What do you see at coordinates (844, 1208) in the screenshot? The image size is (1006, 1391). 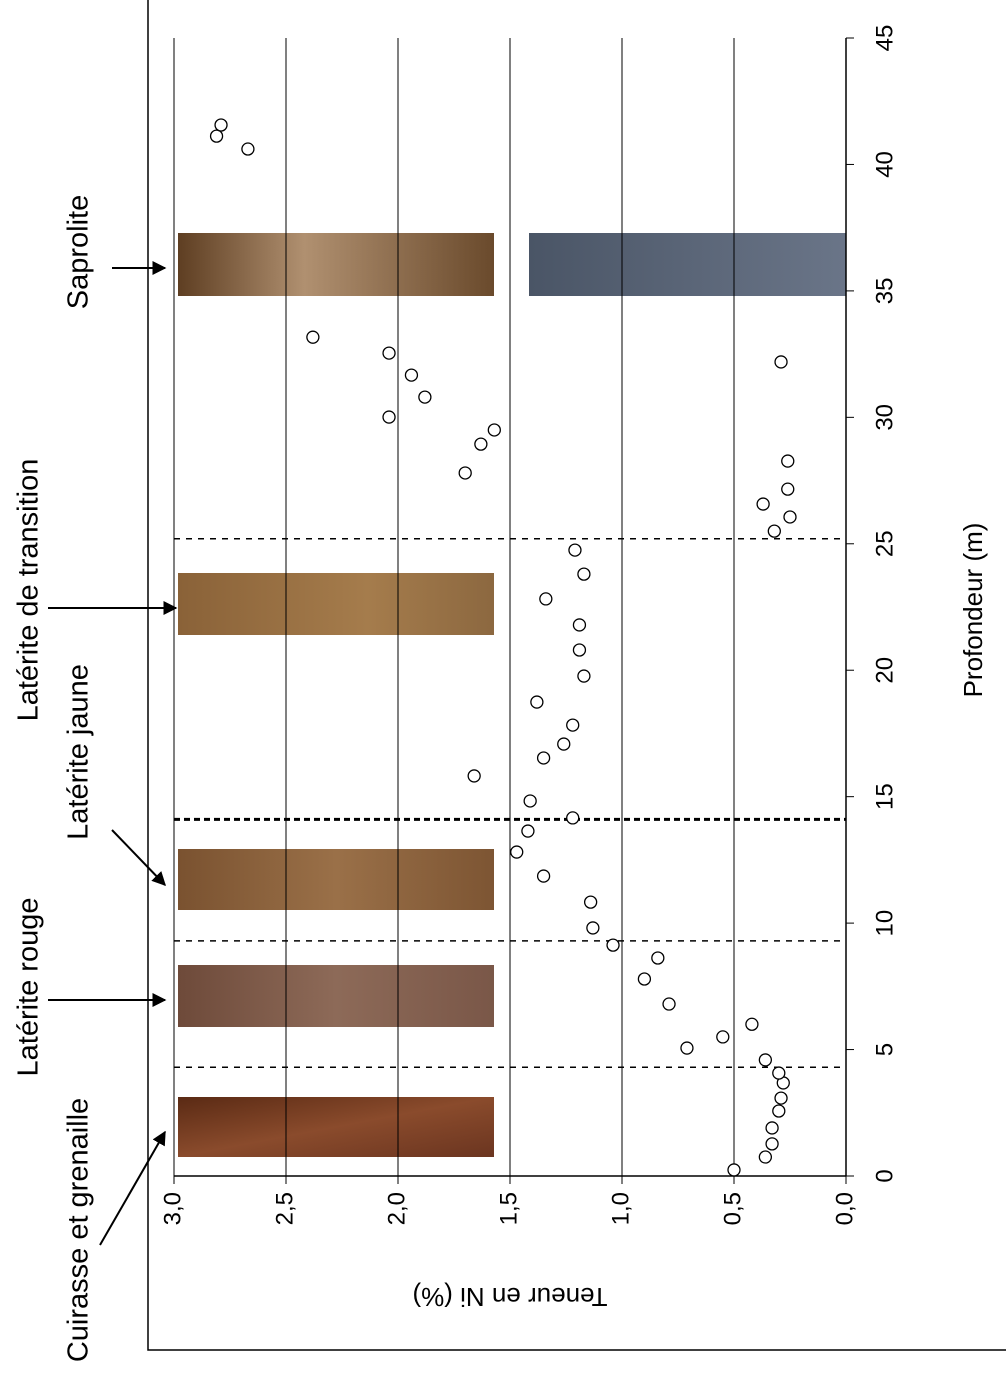 I see `y-tick-label: 0,0` at bounding box center [844, 1208].